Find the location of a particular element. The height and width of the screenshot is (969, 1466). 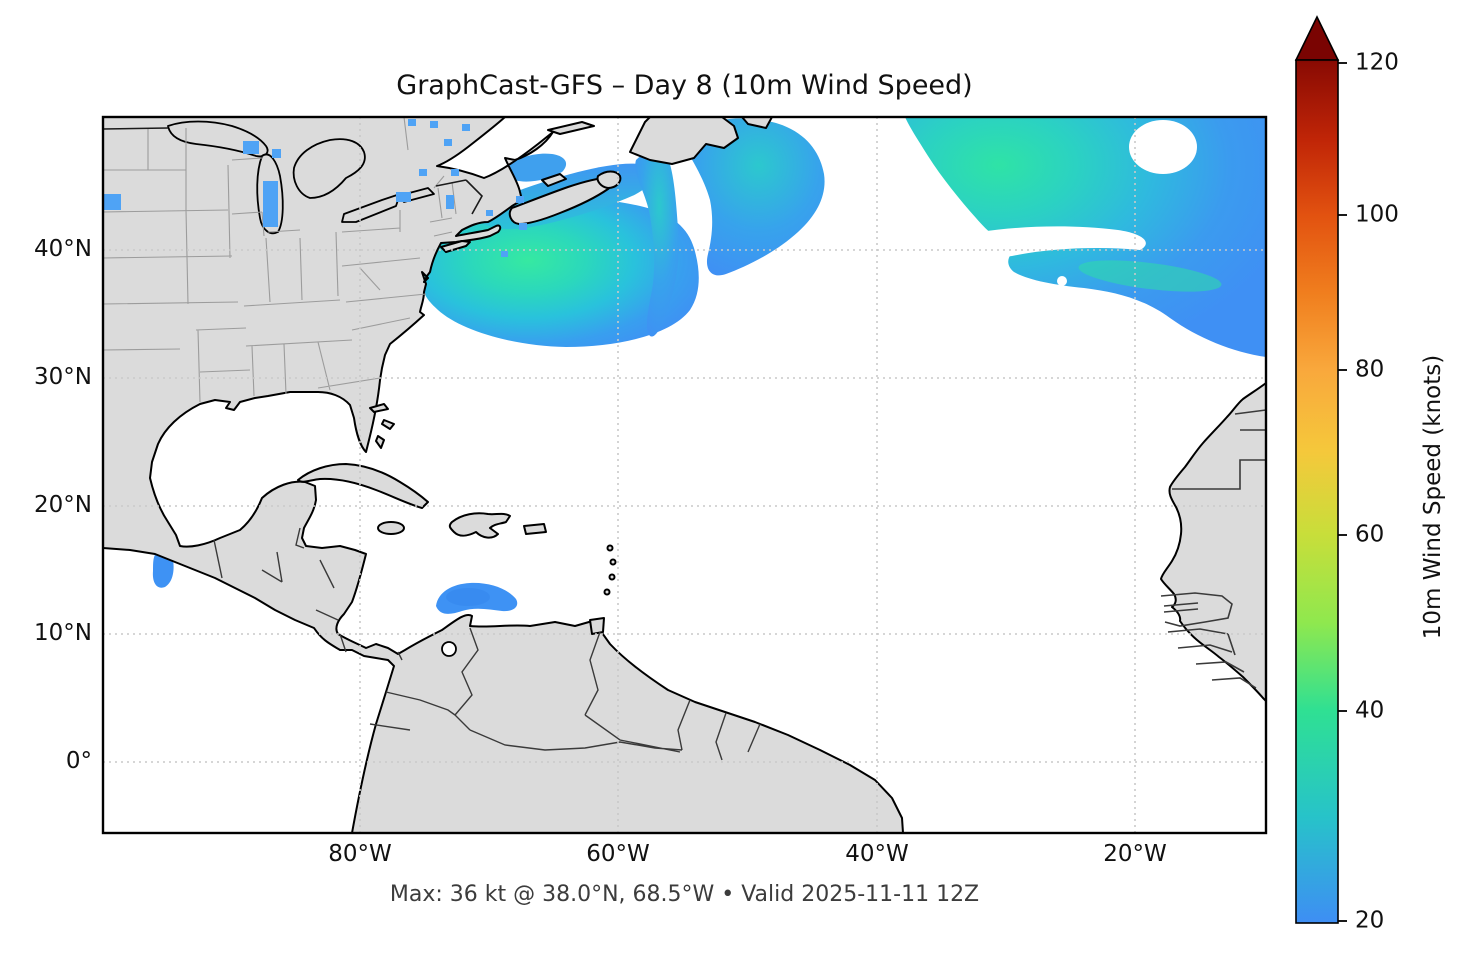

colorbar is located at coordinates (1320, 469).